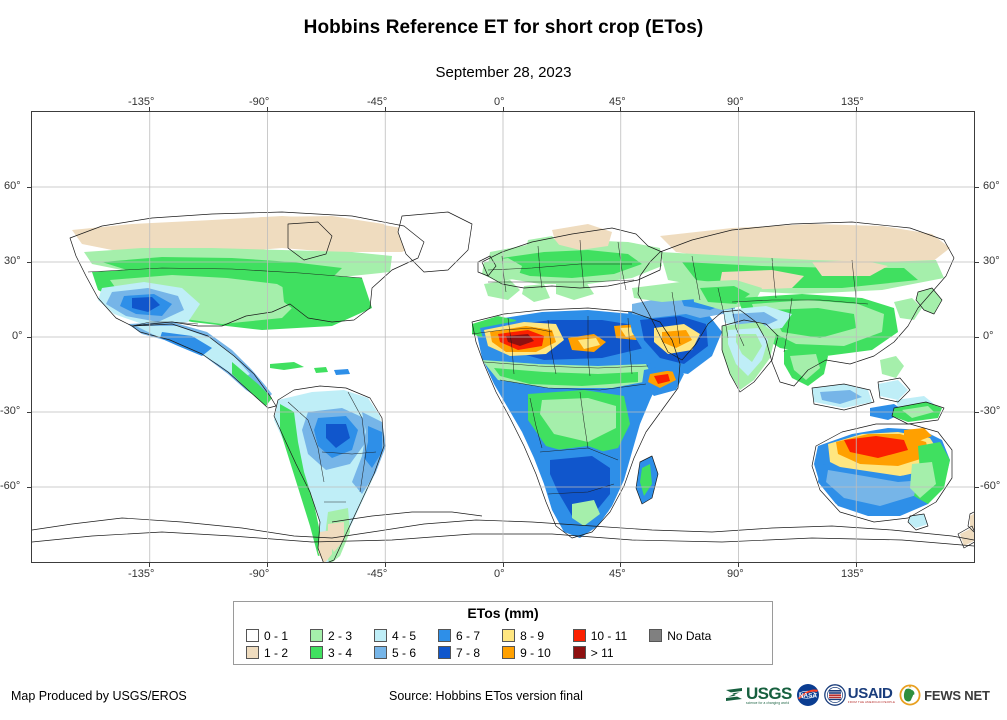 This screenshot has width=1007, height=720. I want to click on usgs-logo-tagline: science for a changing world, so click(768, 702).